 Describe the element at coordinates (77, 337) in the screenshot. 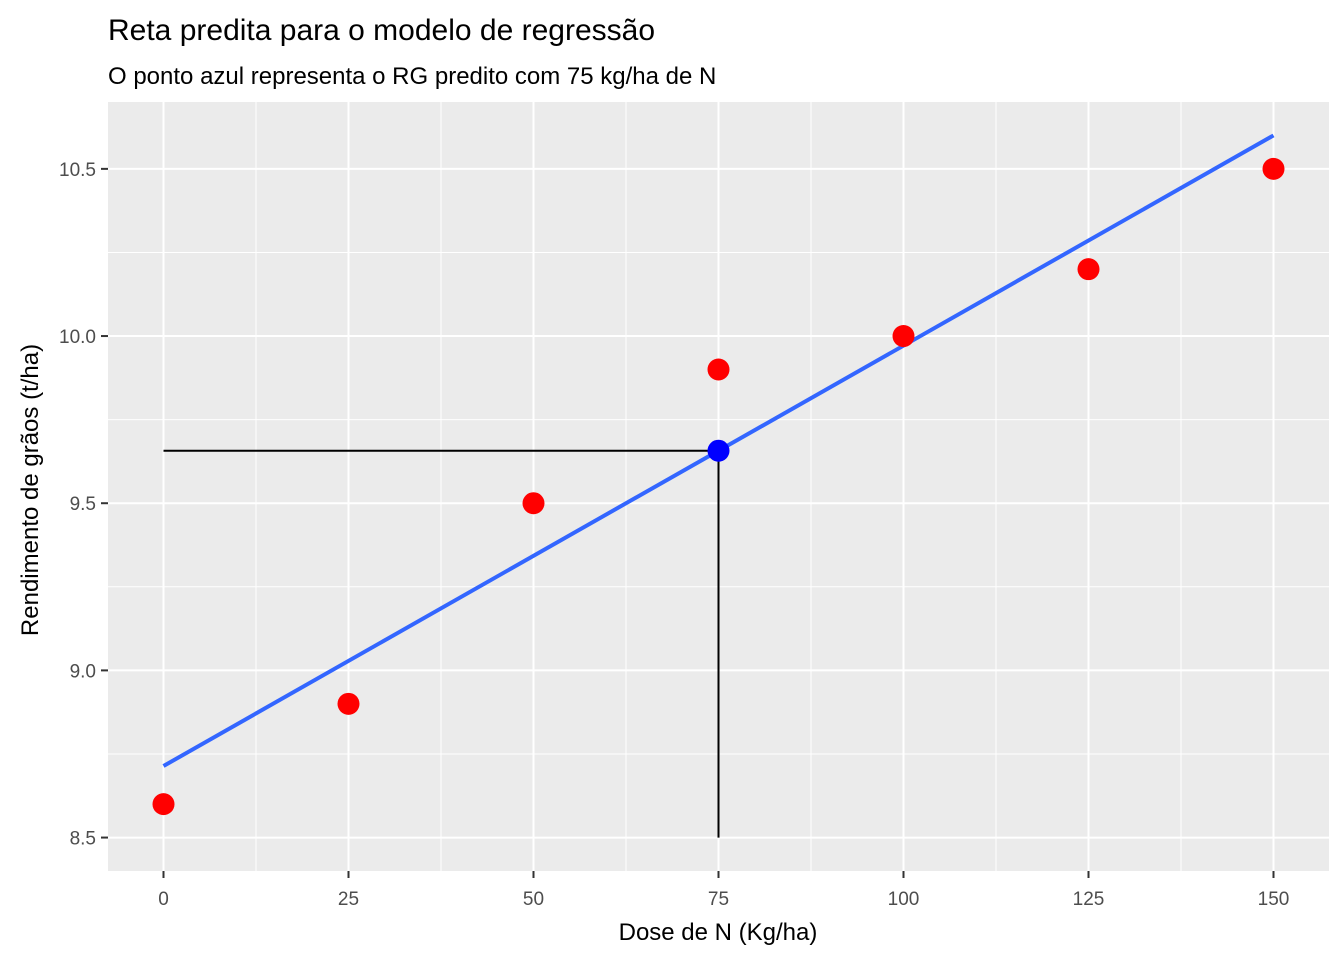

I see `y-tick-label: 10.0` at that location.